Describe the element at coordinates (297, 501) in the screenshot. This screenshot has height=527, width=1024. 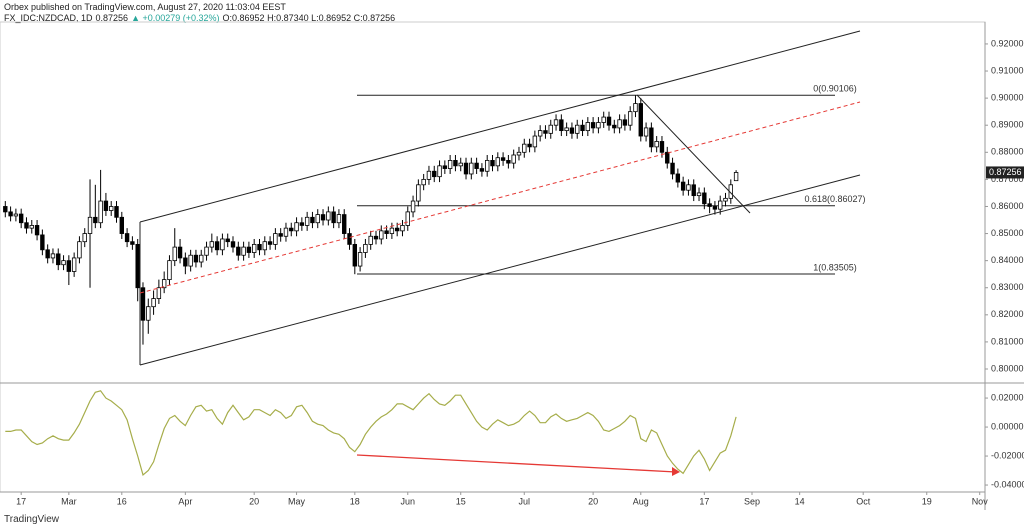
I see `x-tick-label: May` at that location.